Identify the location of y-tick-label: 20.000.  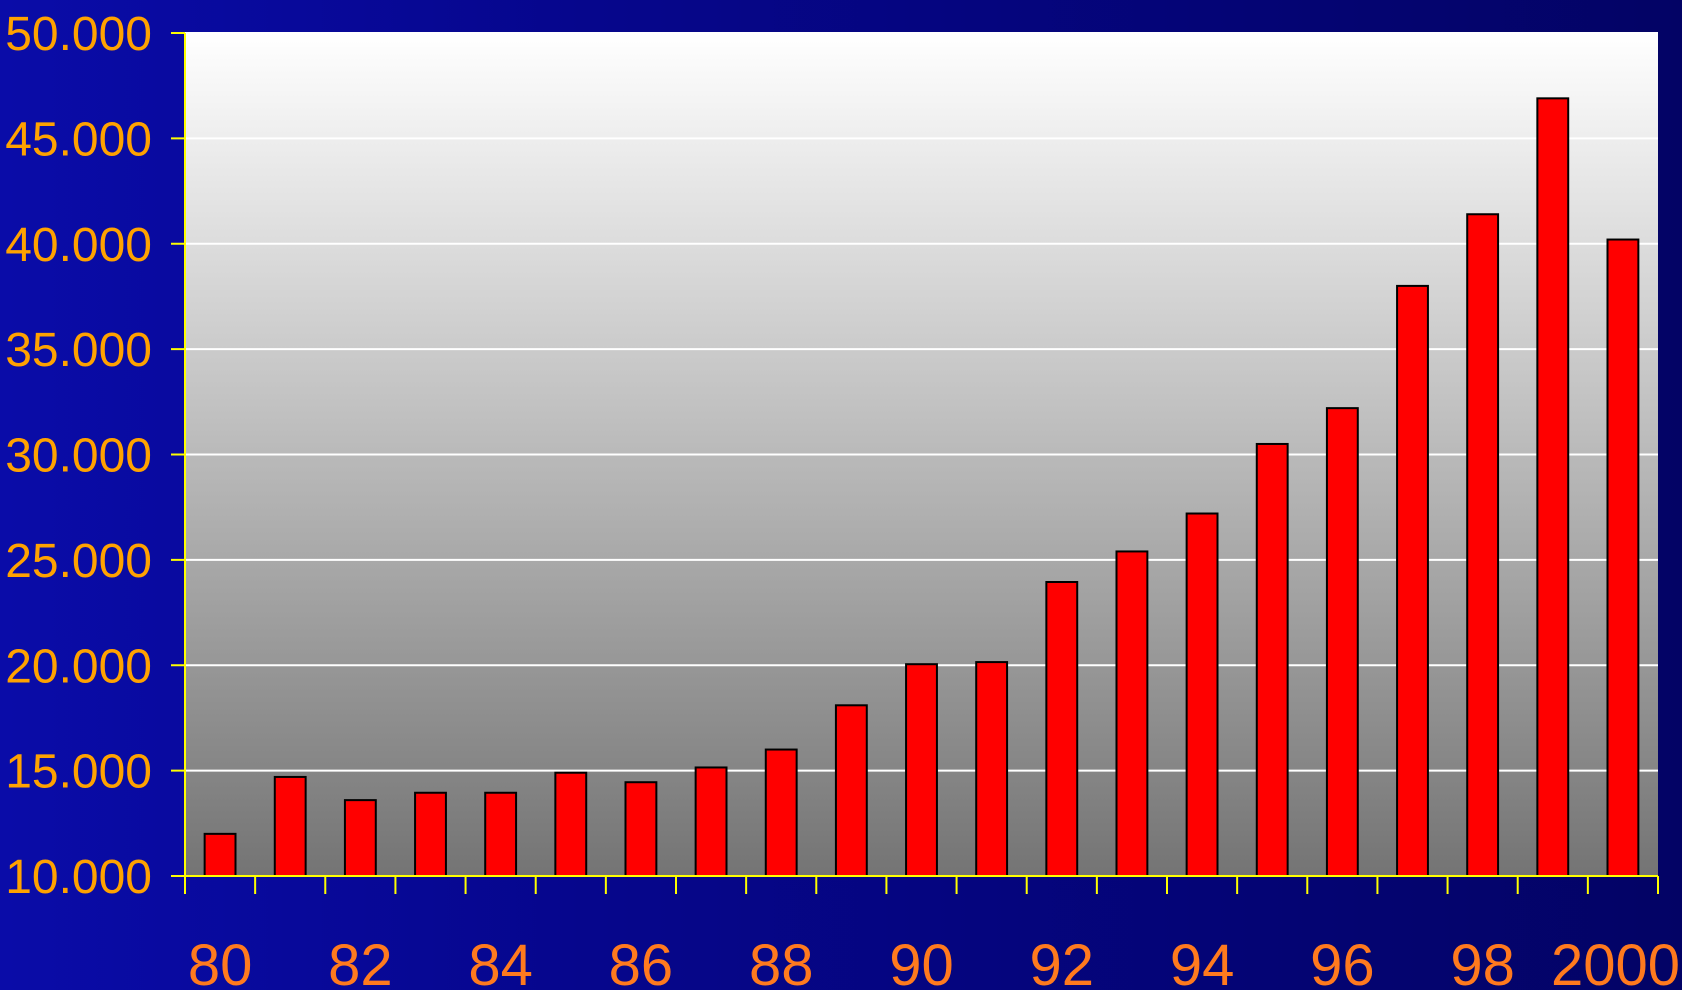
(78, 666).